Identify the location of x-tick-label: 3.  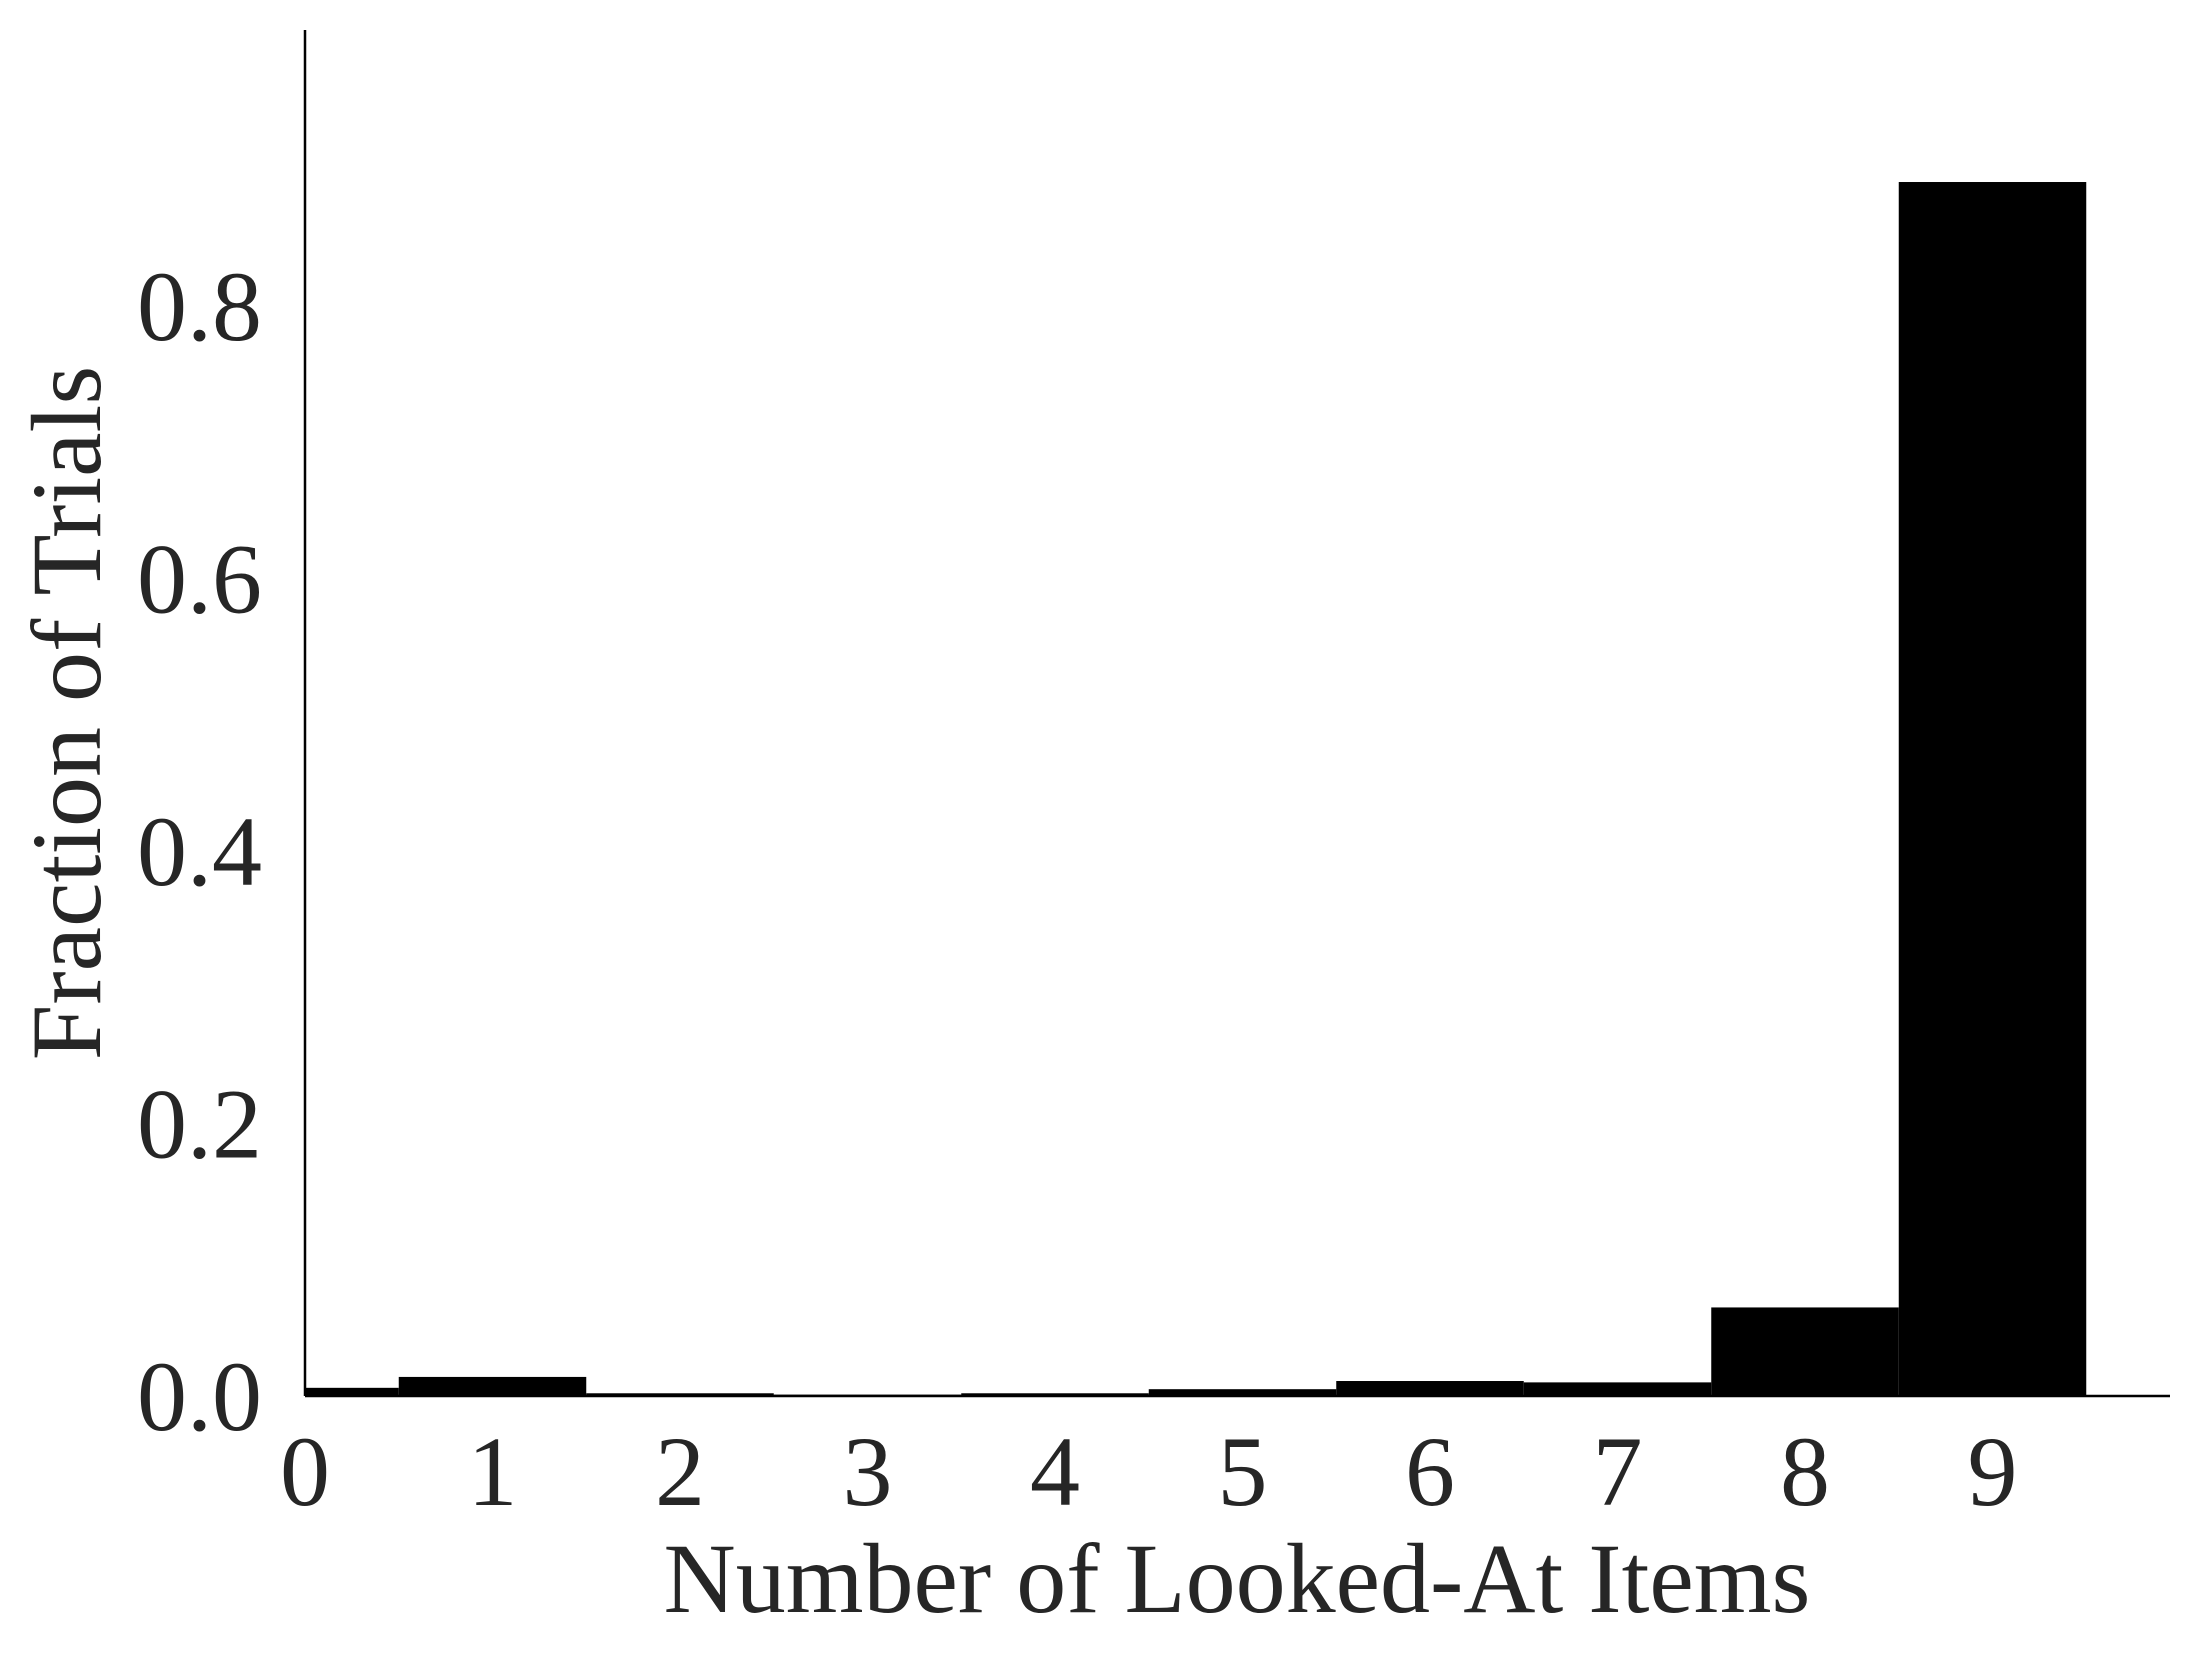
(868, 1471).